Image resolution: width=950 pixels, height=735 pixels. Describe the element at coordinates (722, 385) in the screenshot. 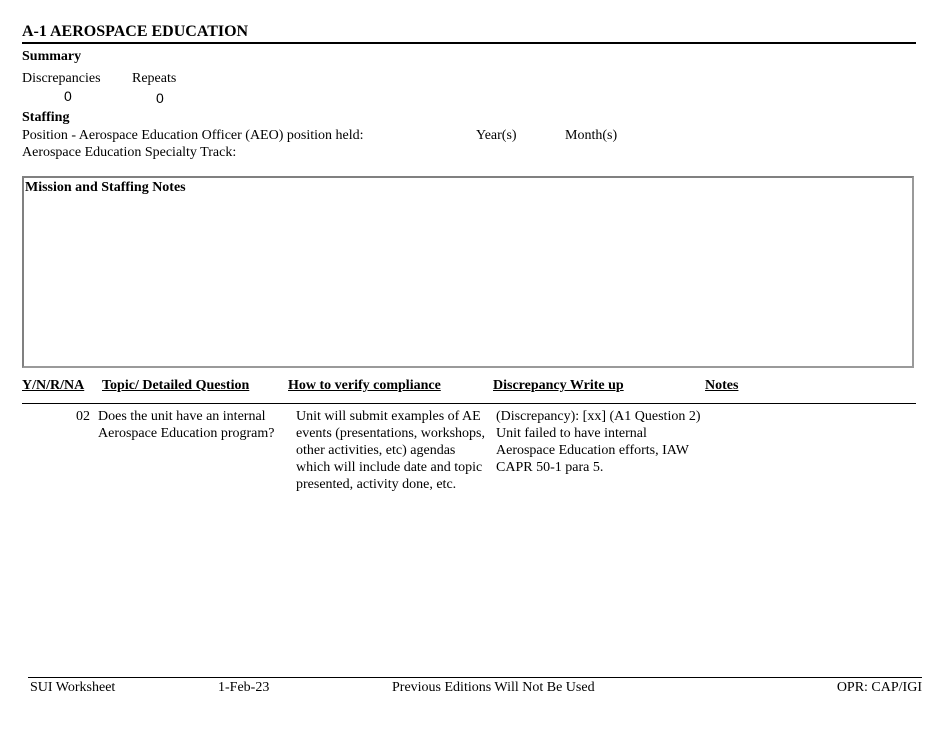

I see `header-notes: Notes` at that location.